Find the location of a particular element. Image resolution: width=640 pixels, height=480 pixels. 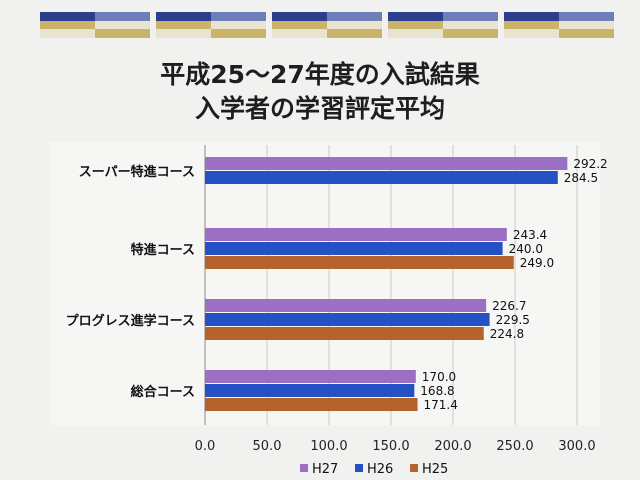

decorative-header-band is located at coordinates (327, 25).